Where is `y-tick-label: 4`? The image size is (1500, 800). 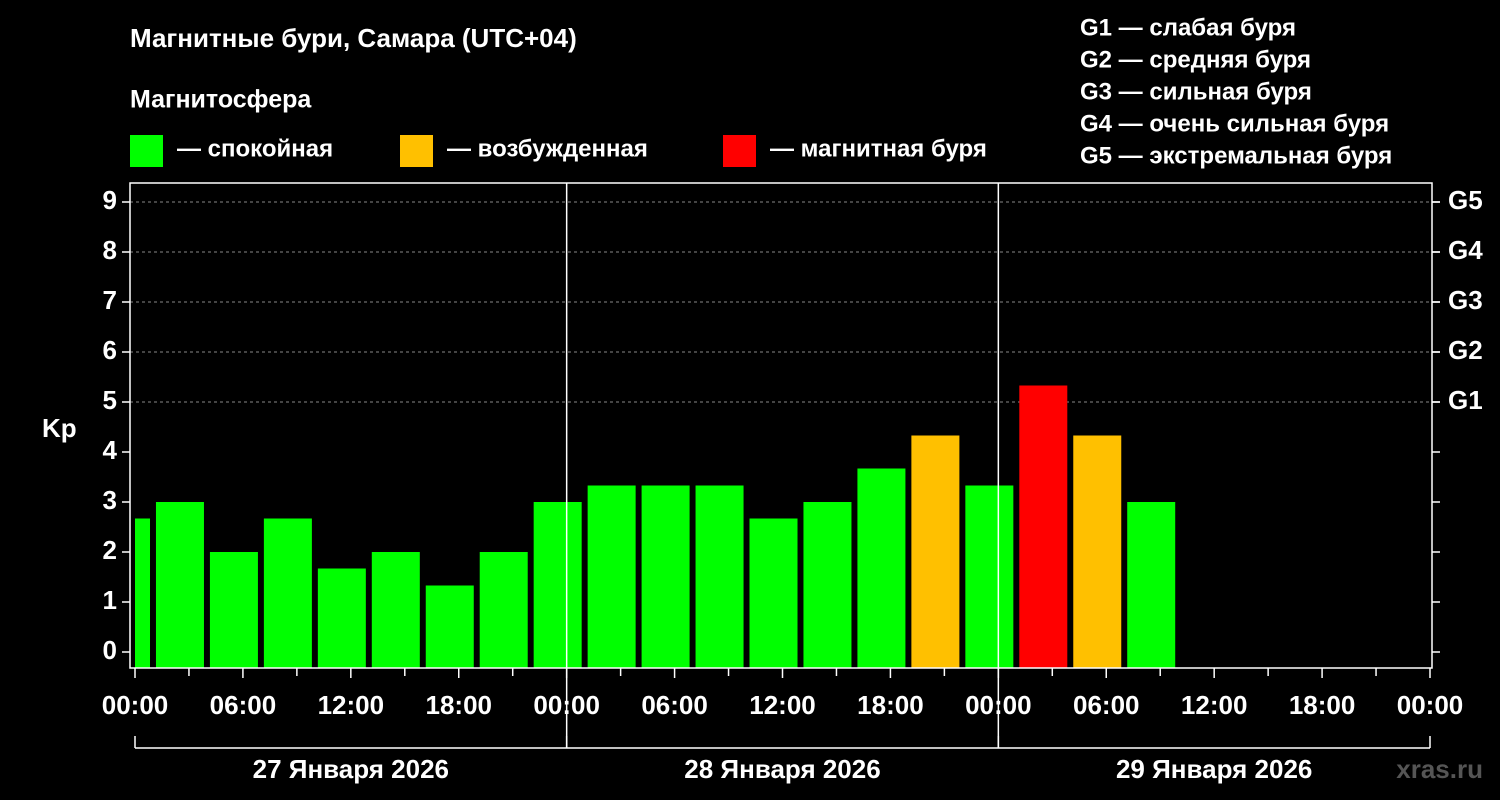 y-tick-label: 4 is located at coordinates (110, 450).